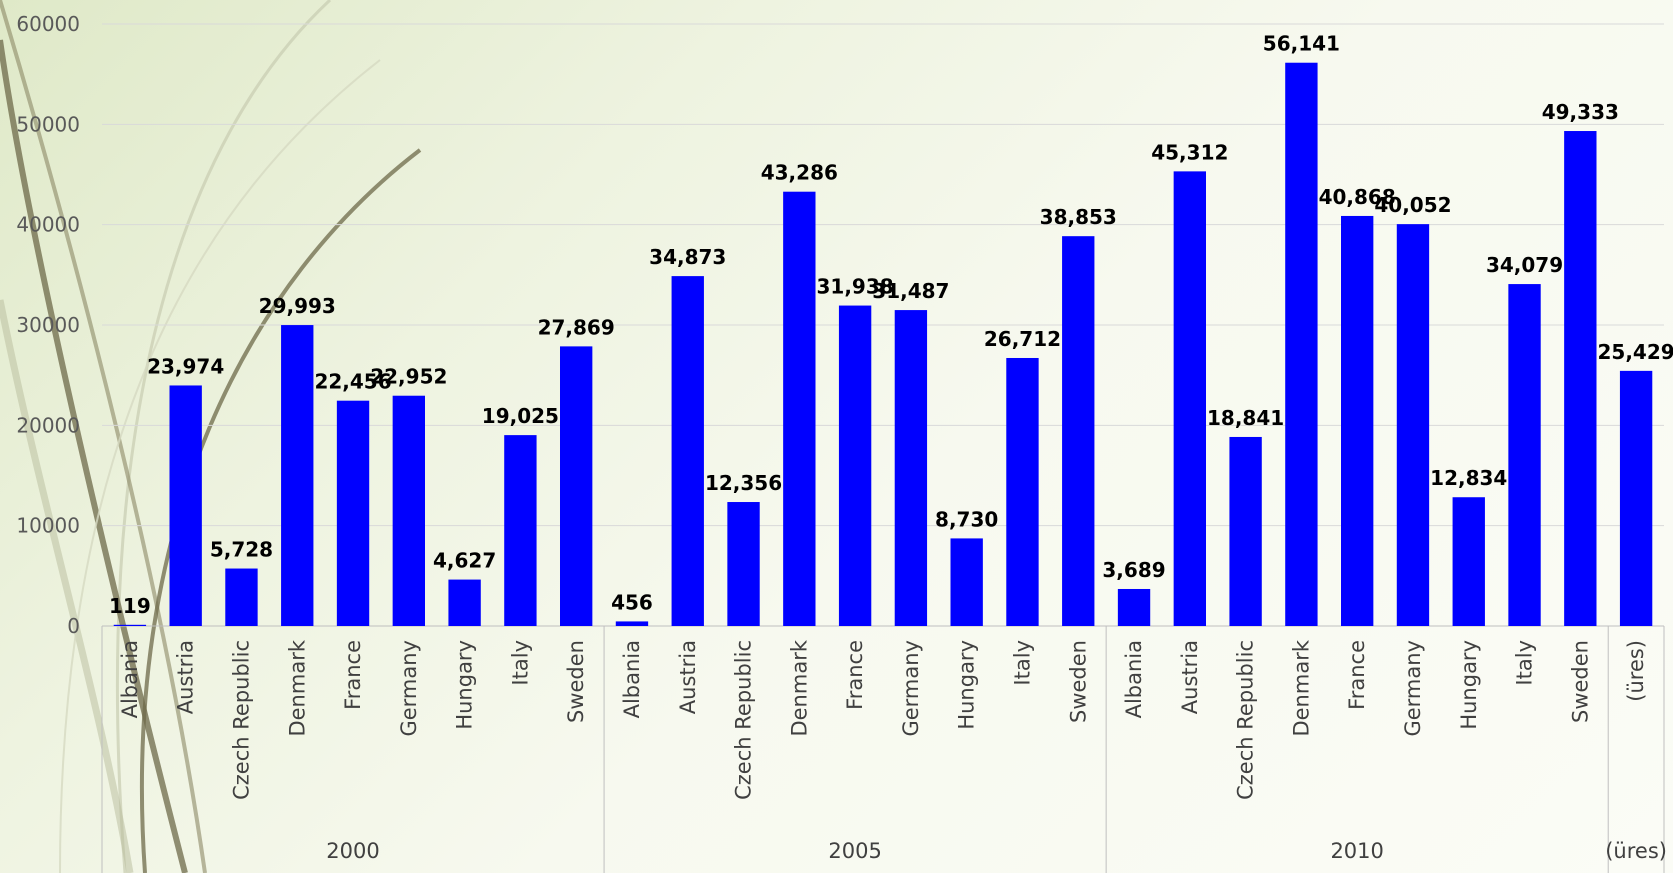  I want to click on y-tick-label: 40000, so click(48, 225).